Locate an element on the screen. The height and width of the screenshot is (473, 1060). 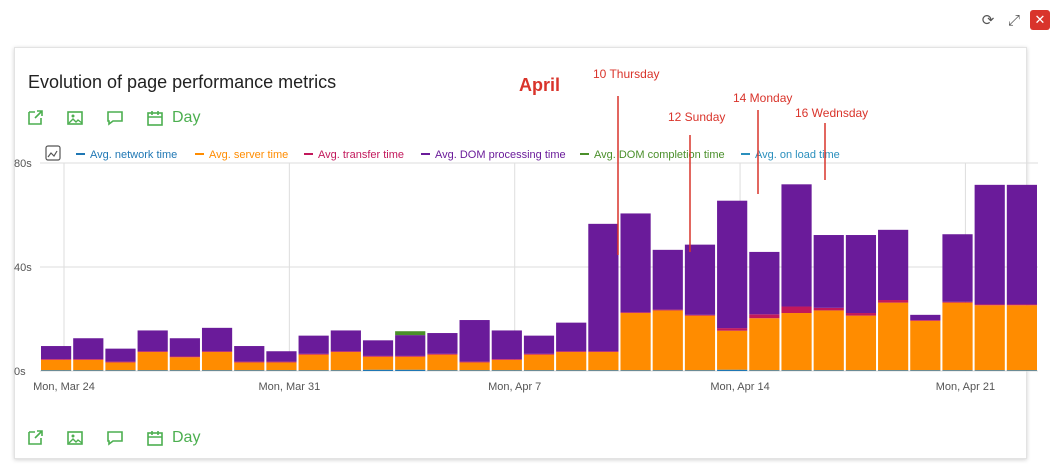
x-tick-label: Mon, Apr 14 is located at coordinates (739, 387).